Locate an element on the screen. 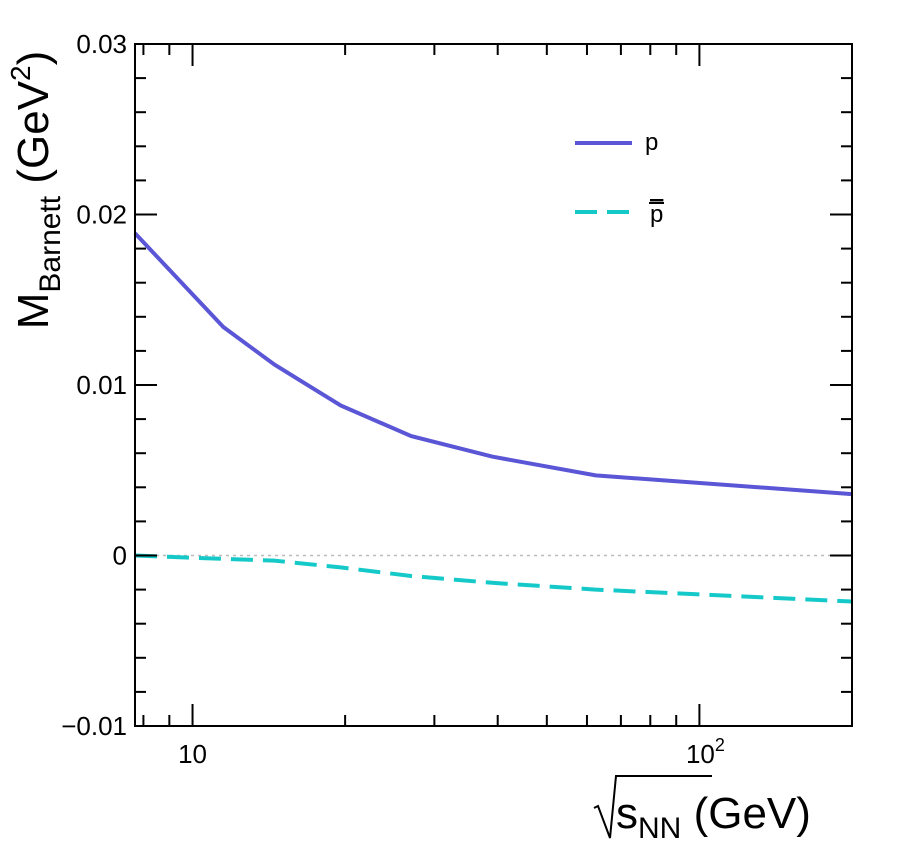 This screenshot has width=897, height=856. x-label-unit: (GeV) is located at coordinates (746, 813).